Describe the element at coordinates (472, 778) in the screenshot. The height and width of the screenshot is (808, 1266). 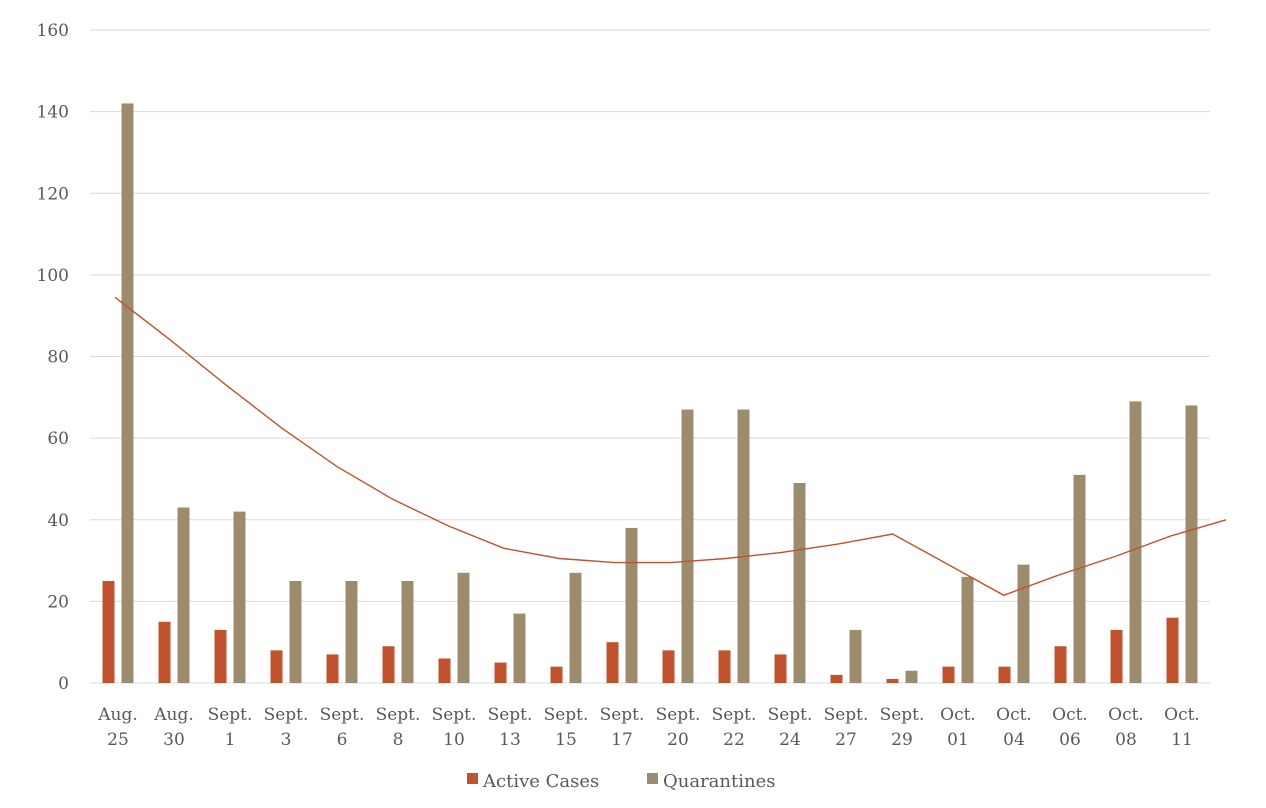
I see `legend-swatch-active-cases` at that location.